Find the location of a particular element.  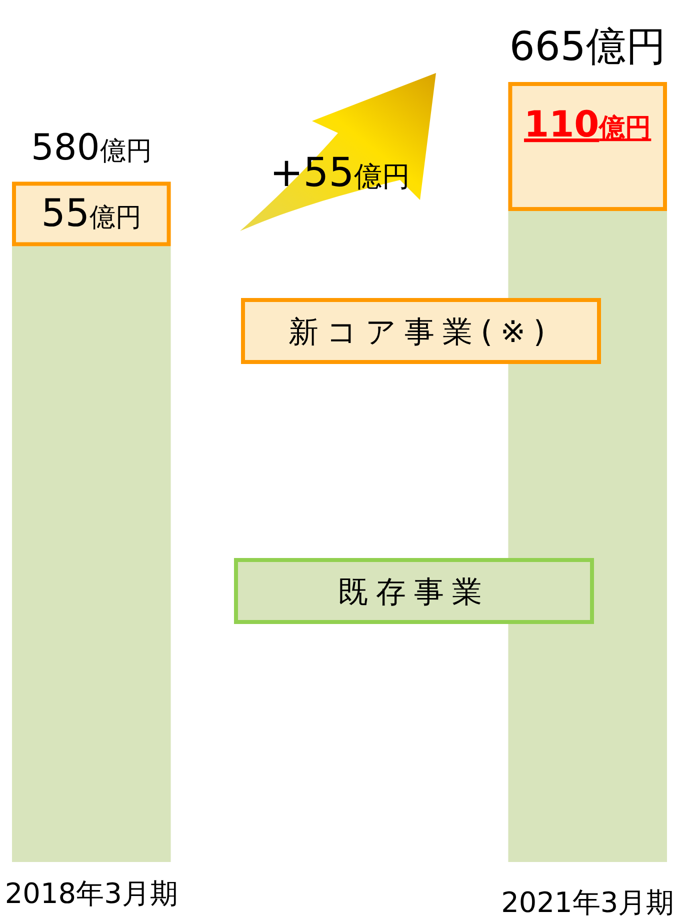

legend-label: 既存事業 is located at coordinates (414, 591).